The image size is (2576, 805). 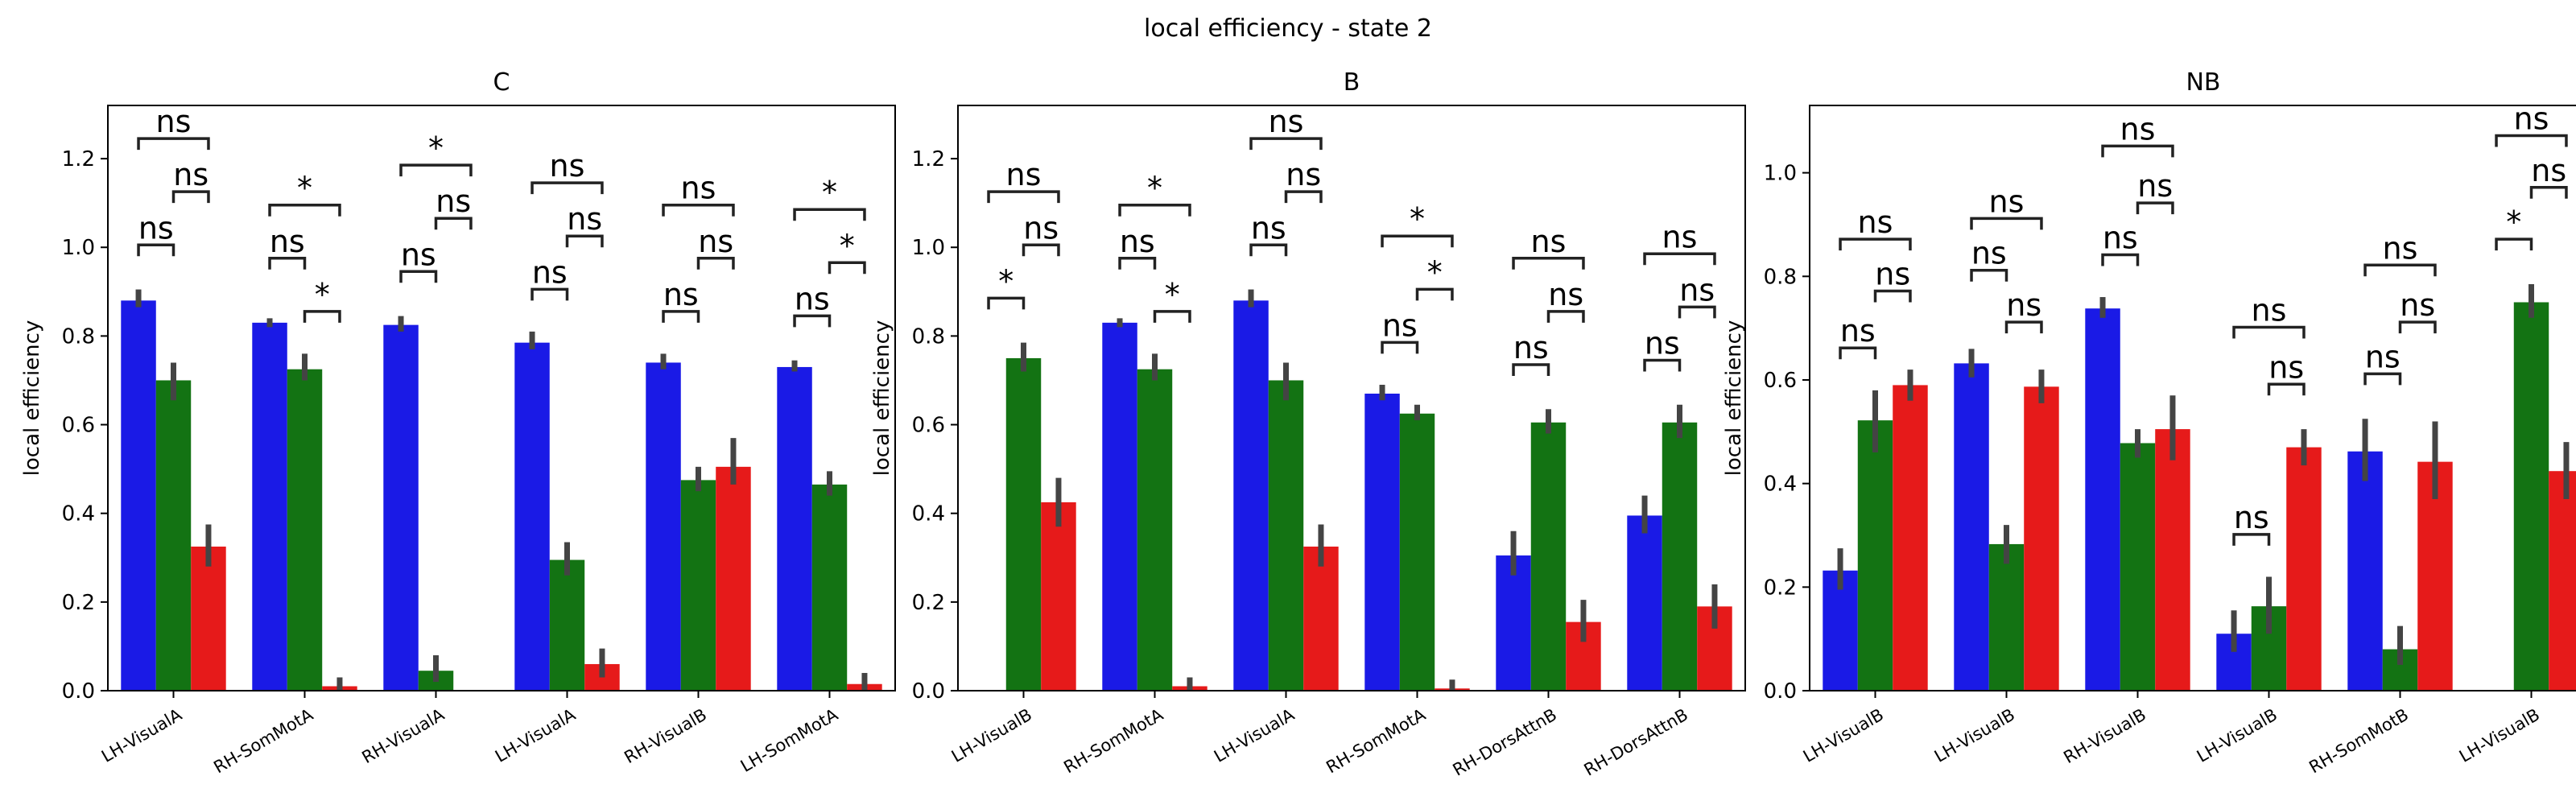 I want to click on y-tick-label: 0.6, so click(x=1780, y=381).